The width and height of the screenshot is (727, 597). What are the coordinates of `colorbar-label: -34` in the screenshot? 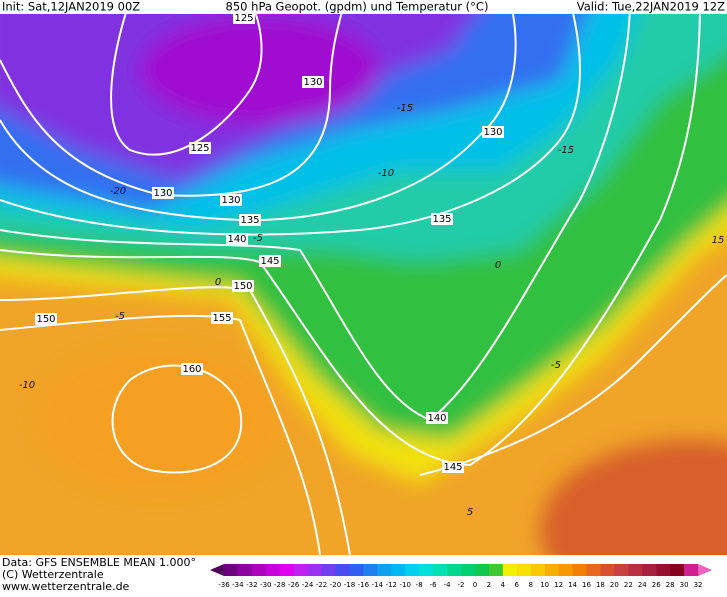 It's located at (238, 585).